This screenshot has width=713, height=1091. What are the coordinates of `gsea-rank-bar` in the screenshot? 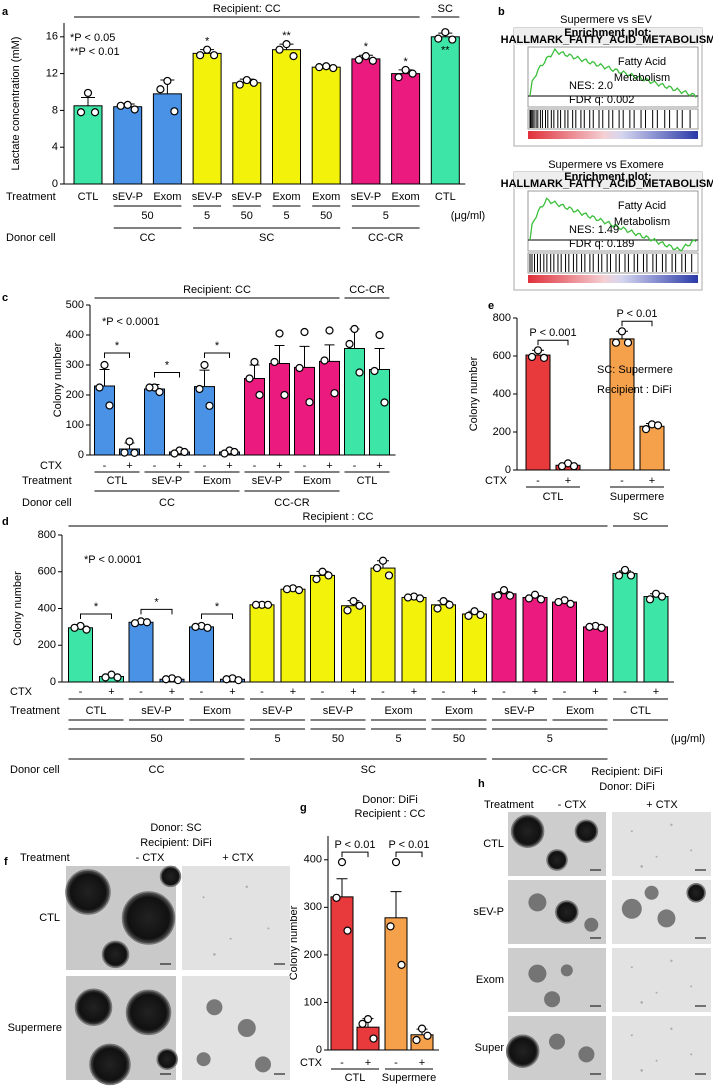 It's located at (613, 135).